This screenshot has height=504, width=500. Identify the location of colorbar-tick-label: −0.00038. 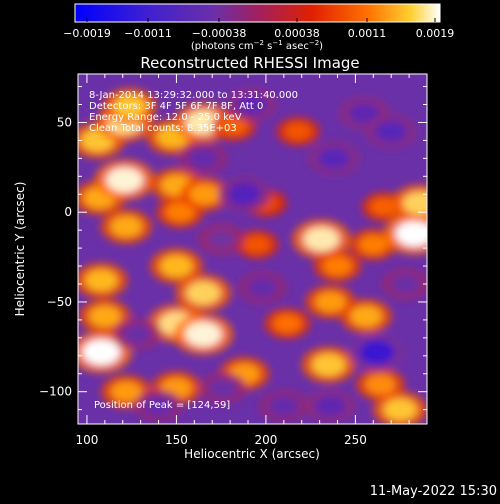
(219, 33).